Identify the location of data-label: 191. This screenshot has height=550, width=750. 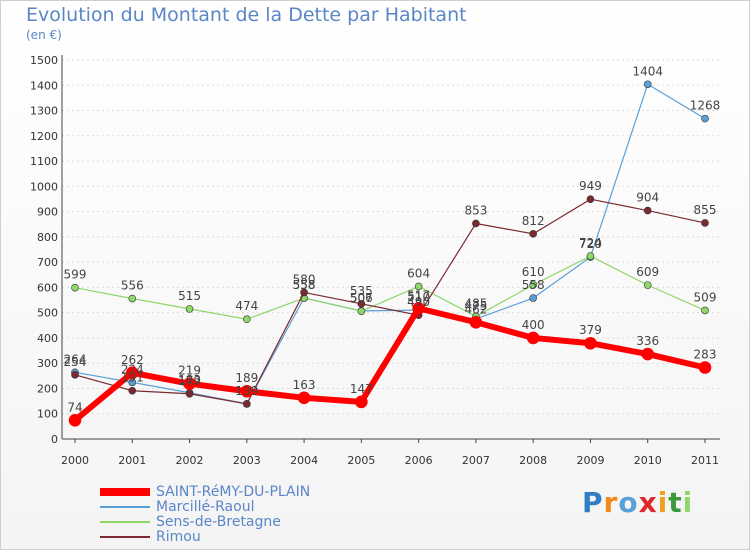
(132, 378).